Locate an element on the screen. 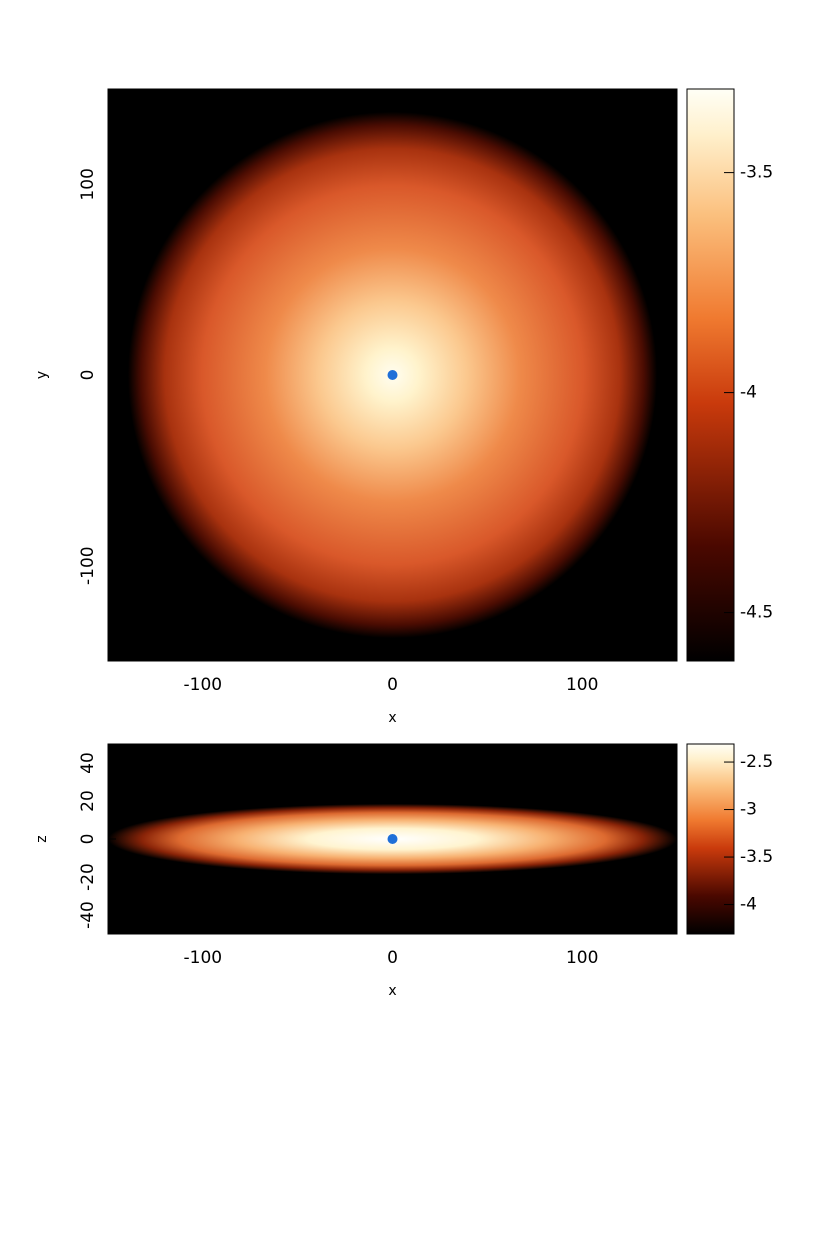 This screenshot has width=830, height=1248. y-tick-label: 20 is located at coordinates (88, 801).